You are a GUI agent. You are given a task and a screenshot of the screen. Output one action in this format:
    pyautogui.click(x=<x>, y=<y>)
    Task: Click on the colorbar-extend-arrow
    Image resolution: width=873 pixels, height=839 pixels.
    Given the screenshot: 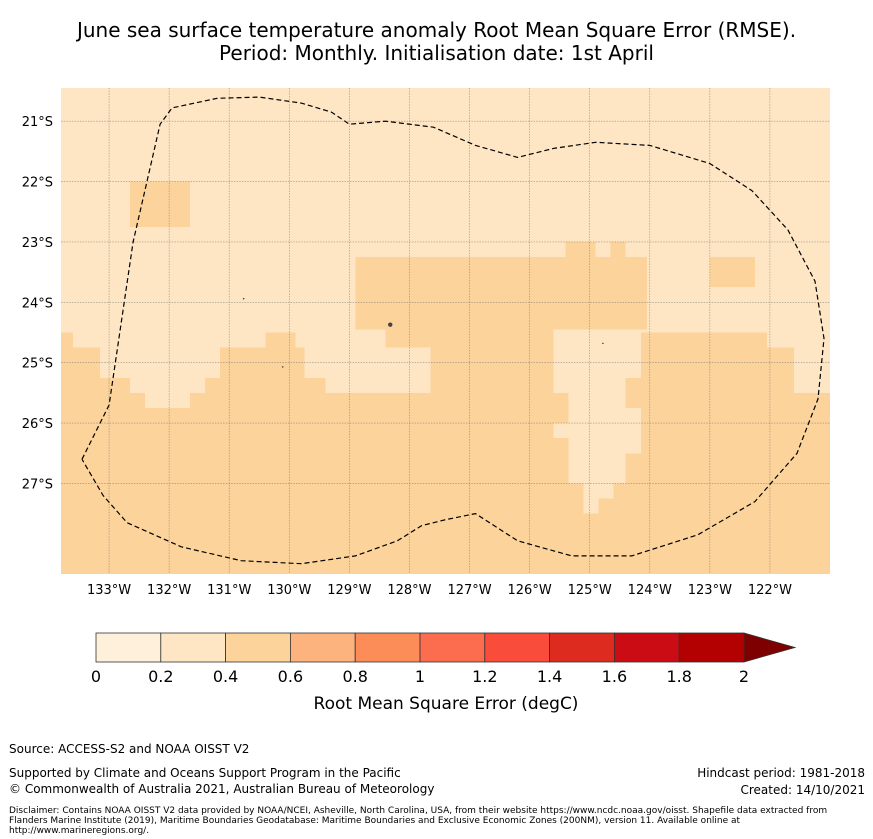 What is the action you would take?
    pyautogui.click(x=770, y=647)
    